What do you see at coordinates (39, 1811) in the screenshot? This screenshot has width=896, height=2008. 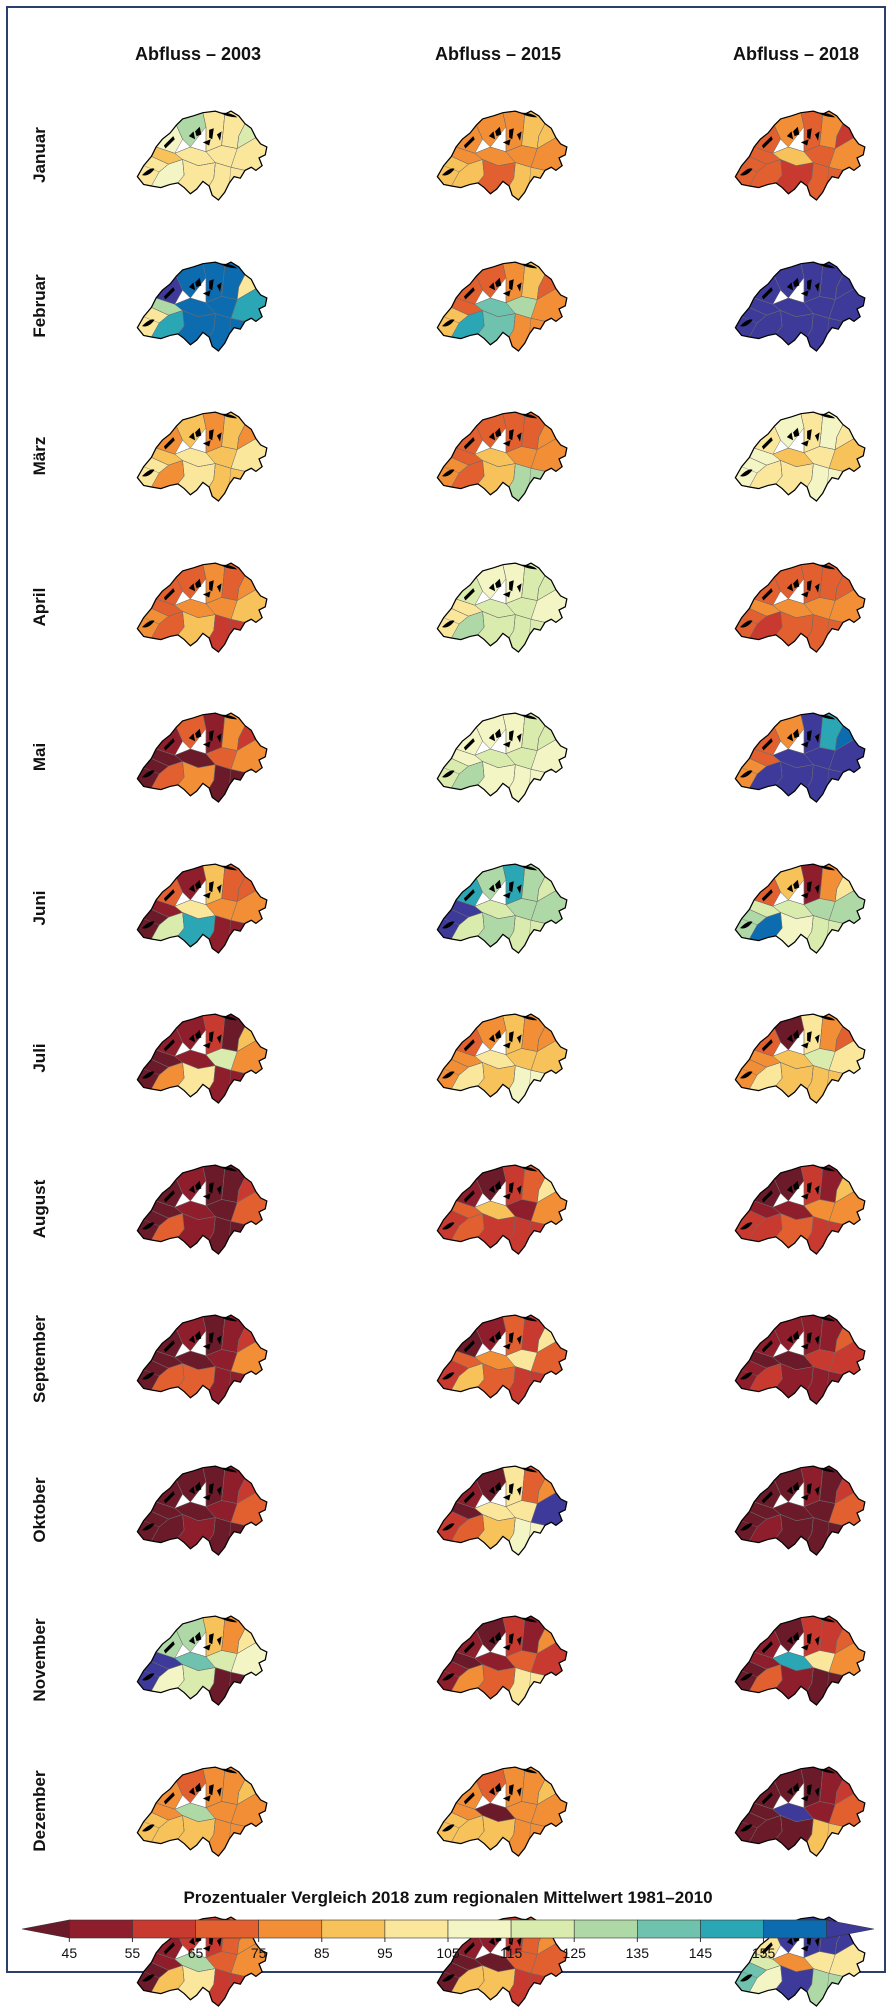 I see `row-label-12: Dezember` at bounding box center [39, 1811].